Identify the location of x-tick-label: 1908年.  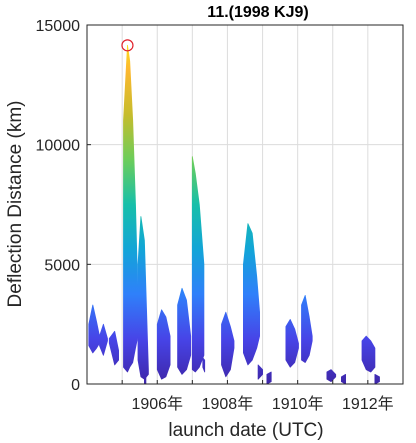
(228, 404).